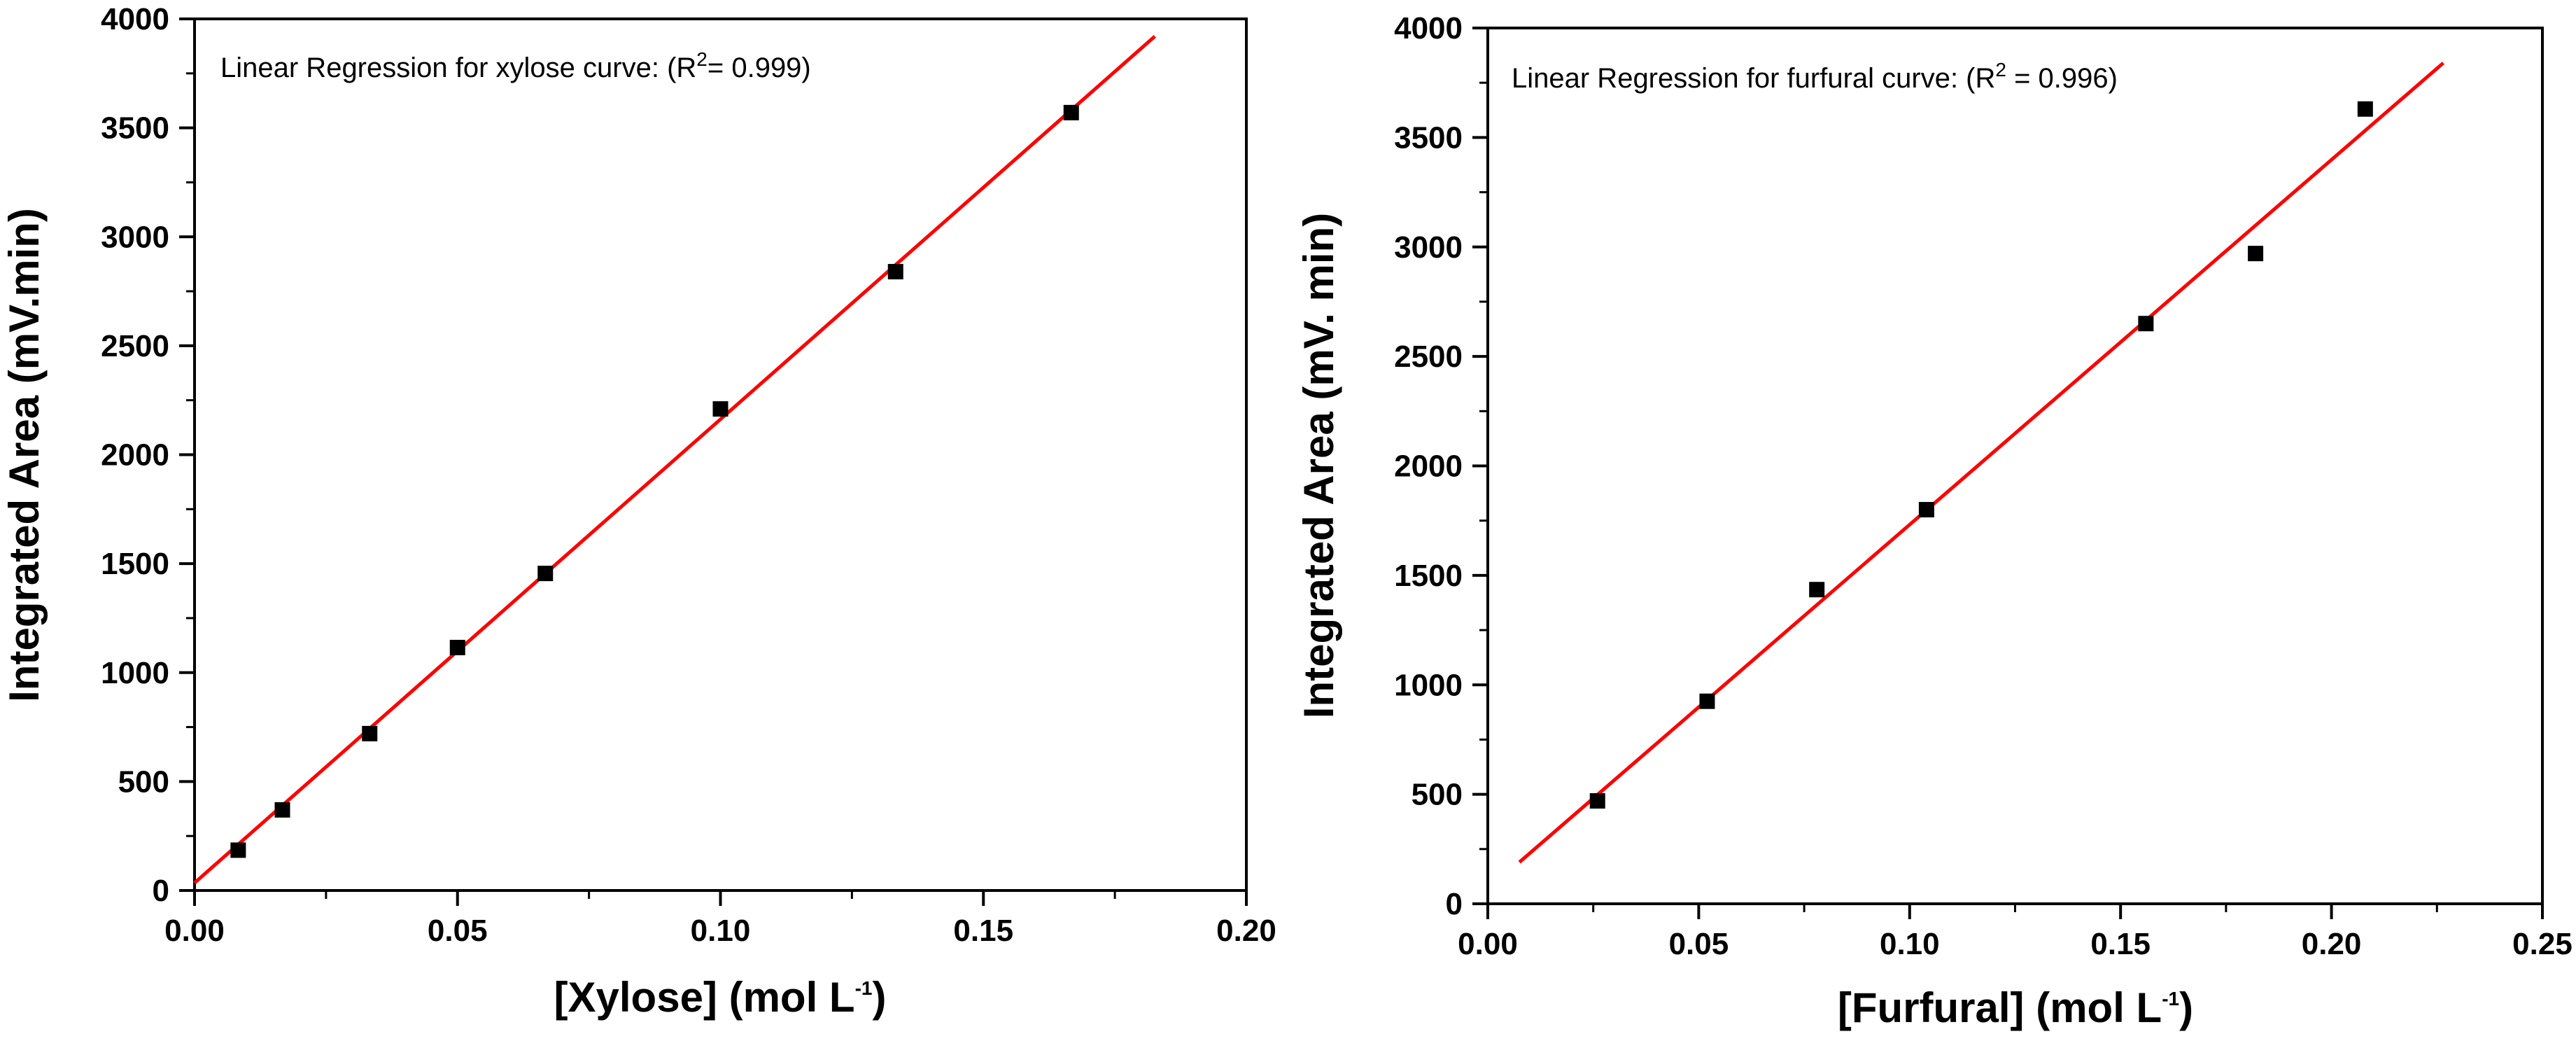 The width and height of the screenshot is (2576, 1041). Describe the element at coordinates (720, 997) in the screenshot. I see `x-axis-title: [Xylose] (mol L-1)` at that location.